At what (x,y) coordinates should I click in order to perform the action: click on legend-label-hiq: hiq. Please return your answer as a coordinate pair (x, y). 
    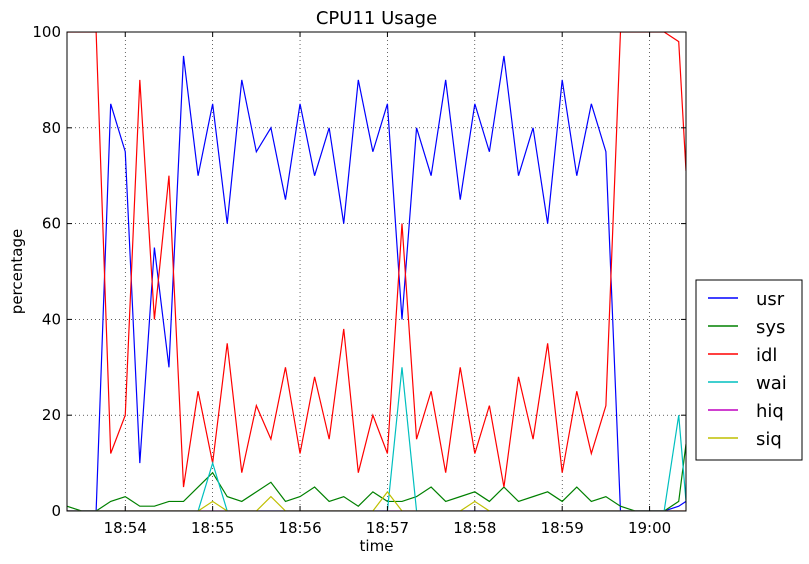
    Looking at the image, I should click on (770, 411).